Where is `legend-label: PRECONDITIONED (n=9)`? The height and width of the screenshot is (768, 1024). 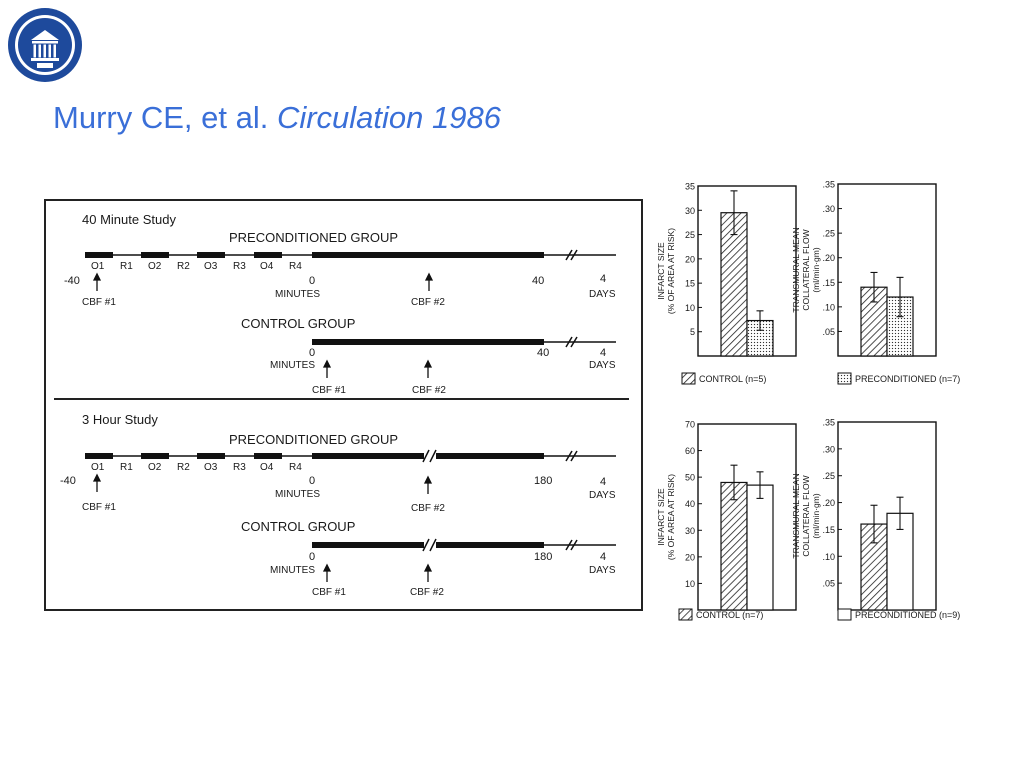
legend-label: PRECONDITIONED (n=9) is located at coordinates (907, 615).